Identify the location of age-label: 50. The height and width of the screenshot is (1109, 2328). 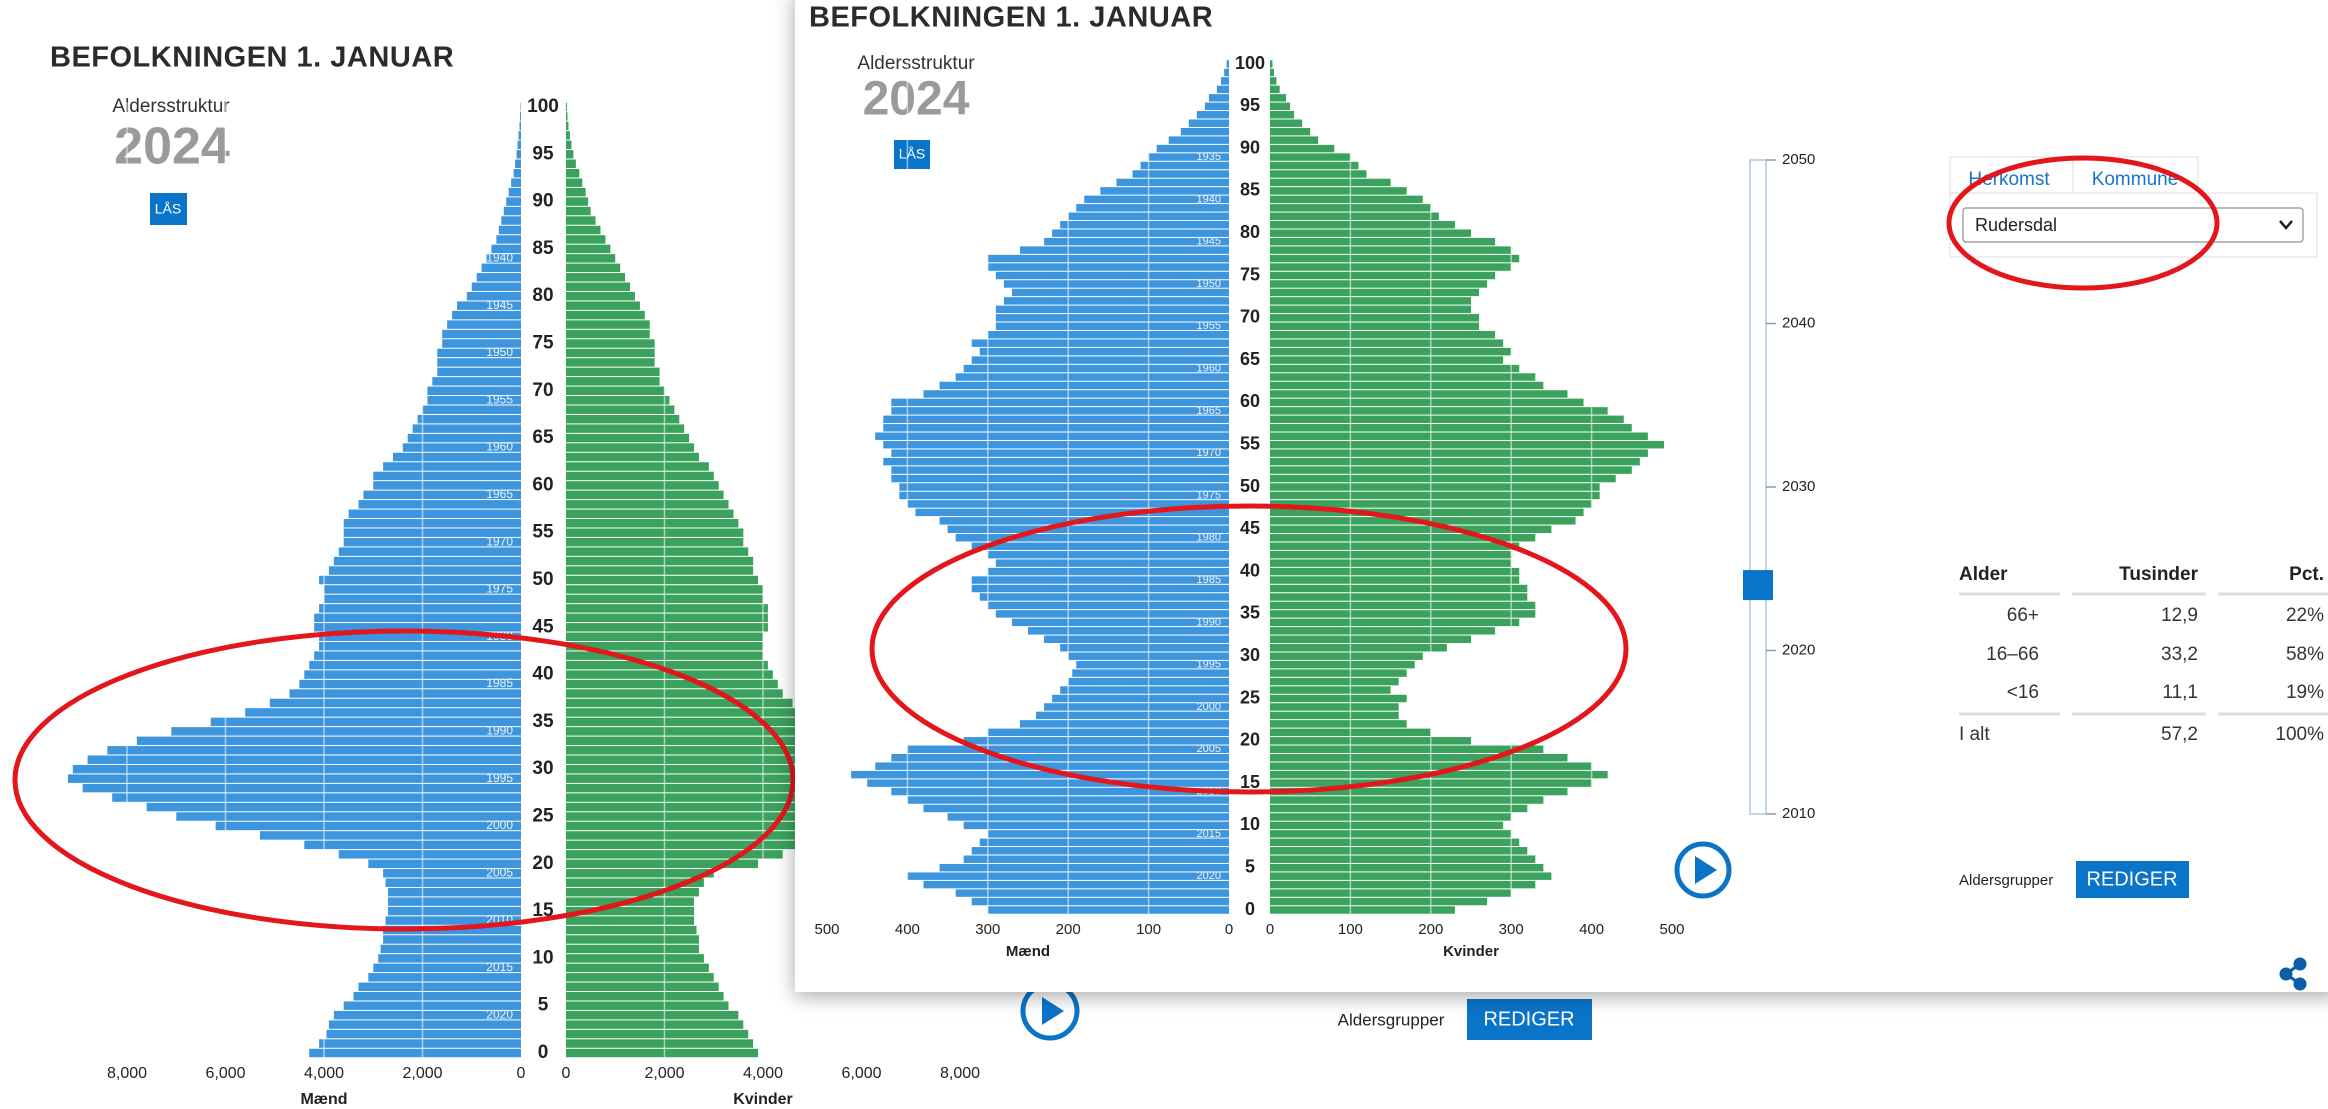
(1250, 486).